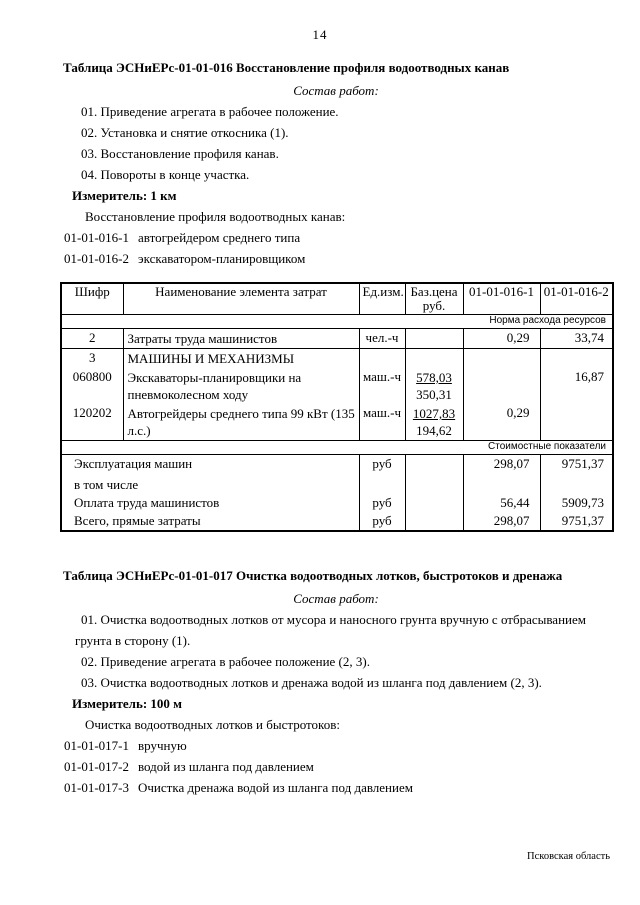 This screenshot has width=640, height=905. I want to click on base-price-current: 1027,83, so click(434, 413).